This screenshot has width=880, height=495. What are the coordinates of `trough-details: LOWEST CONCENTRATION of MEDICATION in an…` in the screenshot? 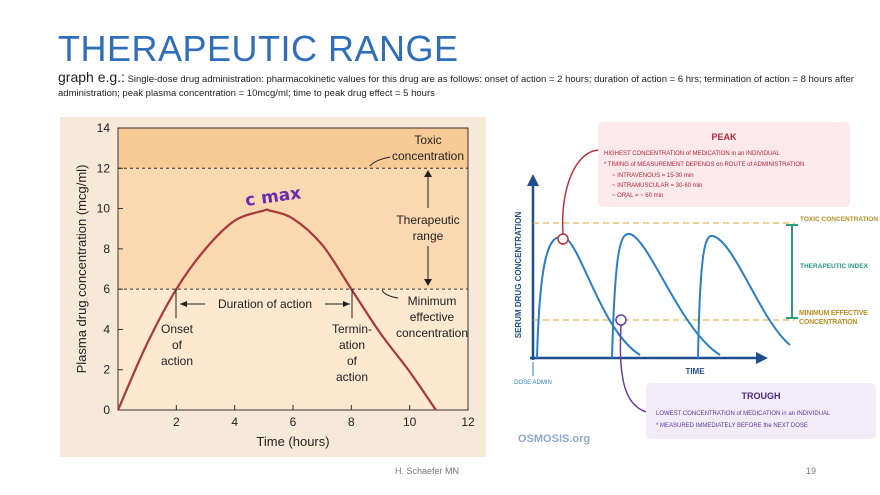 It's located at (744, 420).